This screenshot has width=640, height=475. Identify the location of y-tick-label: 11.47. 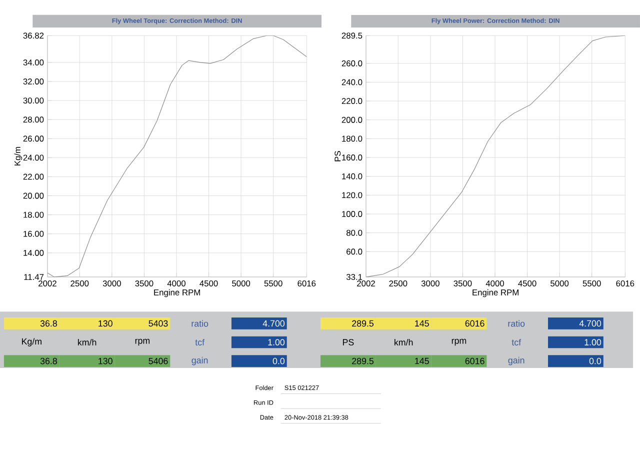
(34, 277).